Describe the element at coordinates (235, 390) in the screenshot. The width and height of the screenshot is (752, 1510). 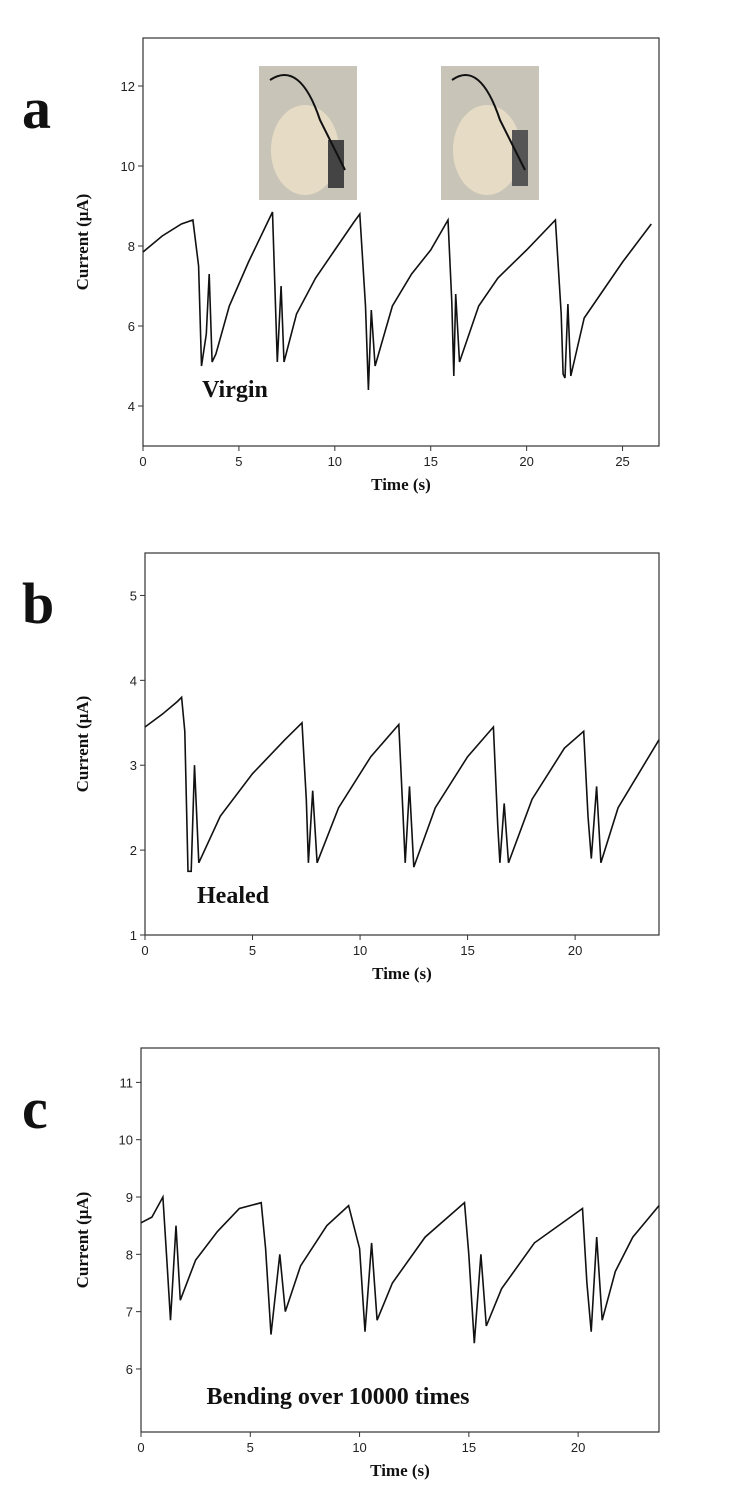
I see `annotation: Virgin` at that location.